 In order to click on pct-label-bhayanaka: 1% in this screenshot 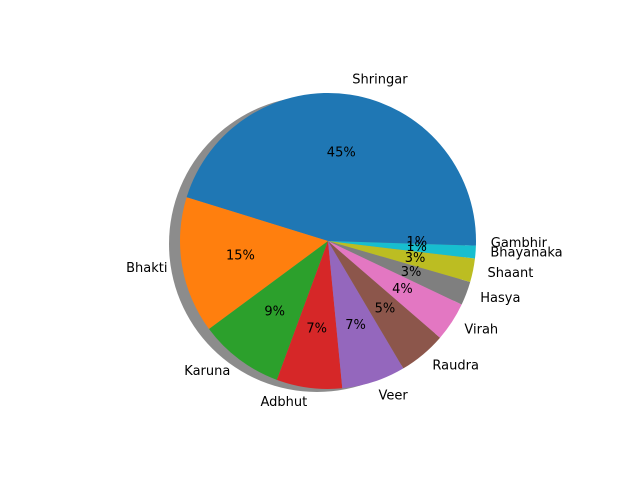, I will do `click(416, 247)`.